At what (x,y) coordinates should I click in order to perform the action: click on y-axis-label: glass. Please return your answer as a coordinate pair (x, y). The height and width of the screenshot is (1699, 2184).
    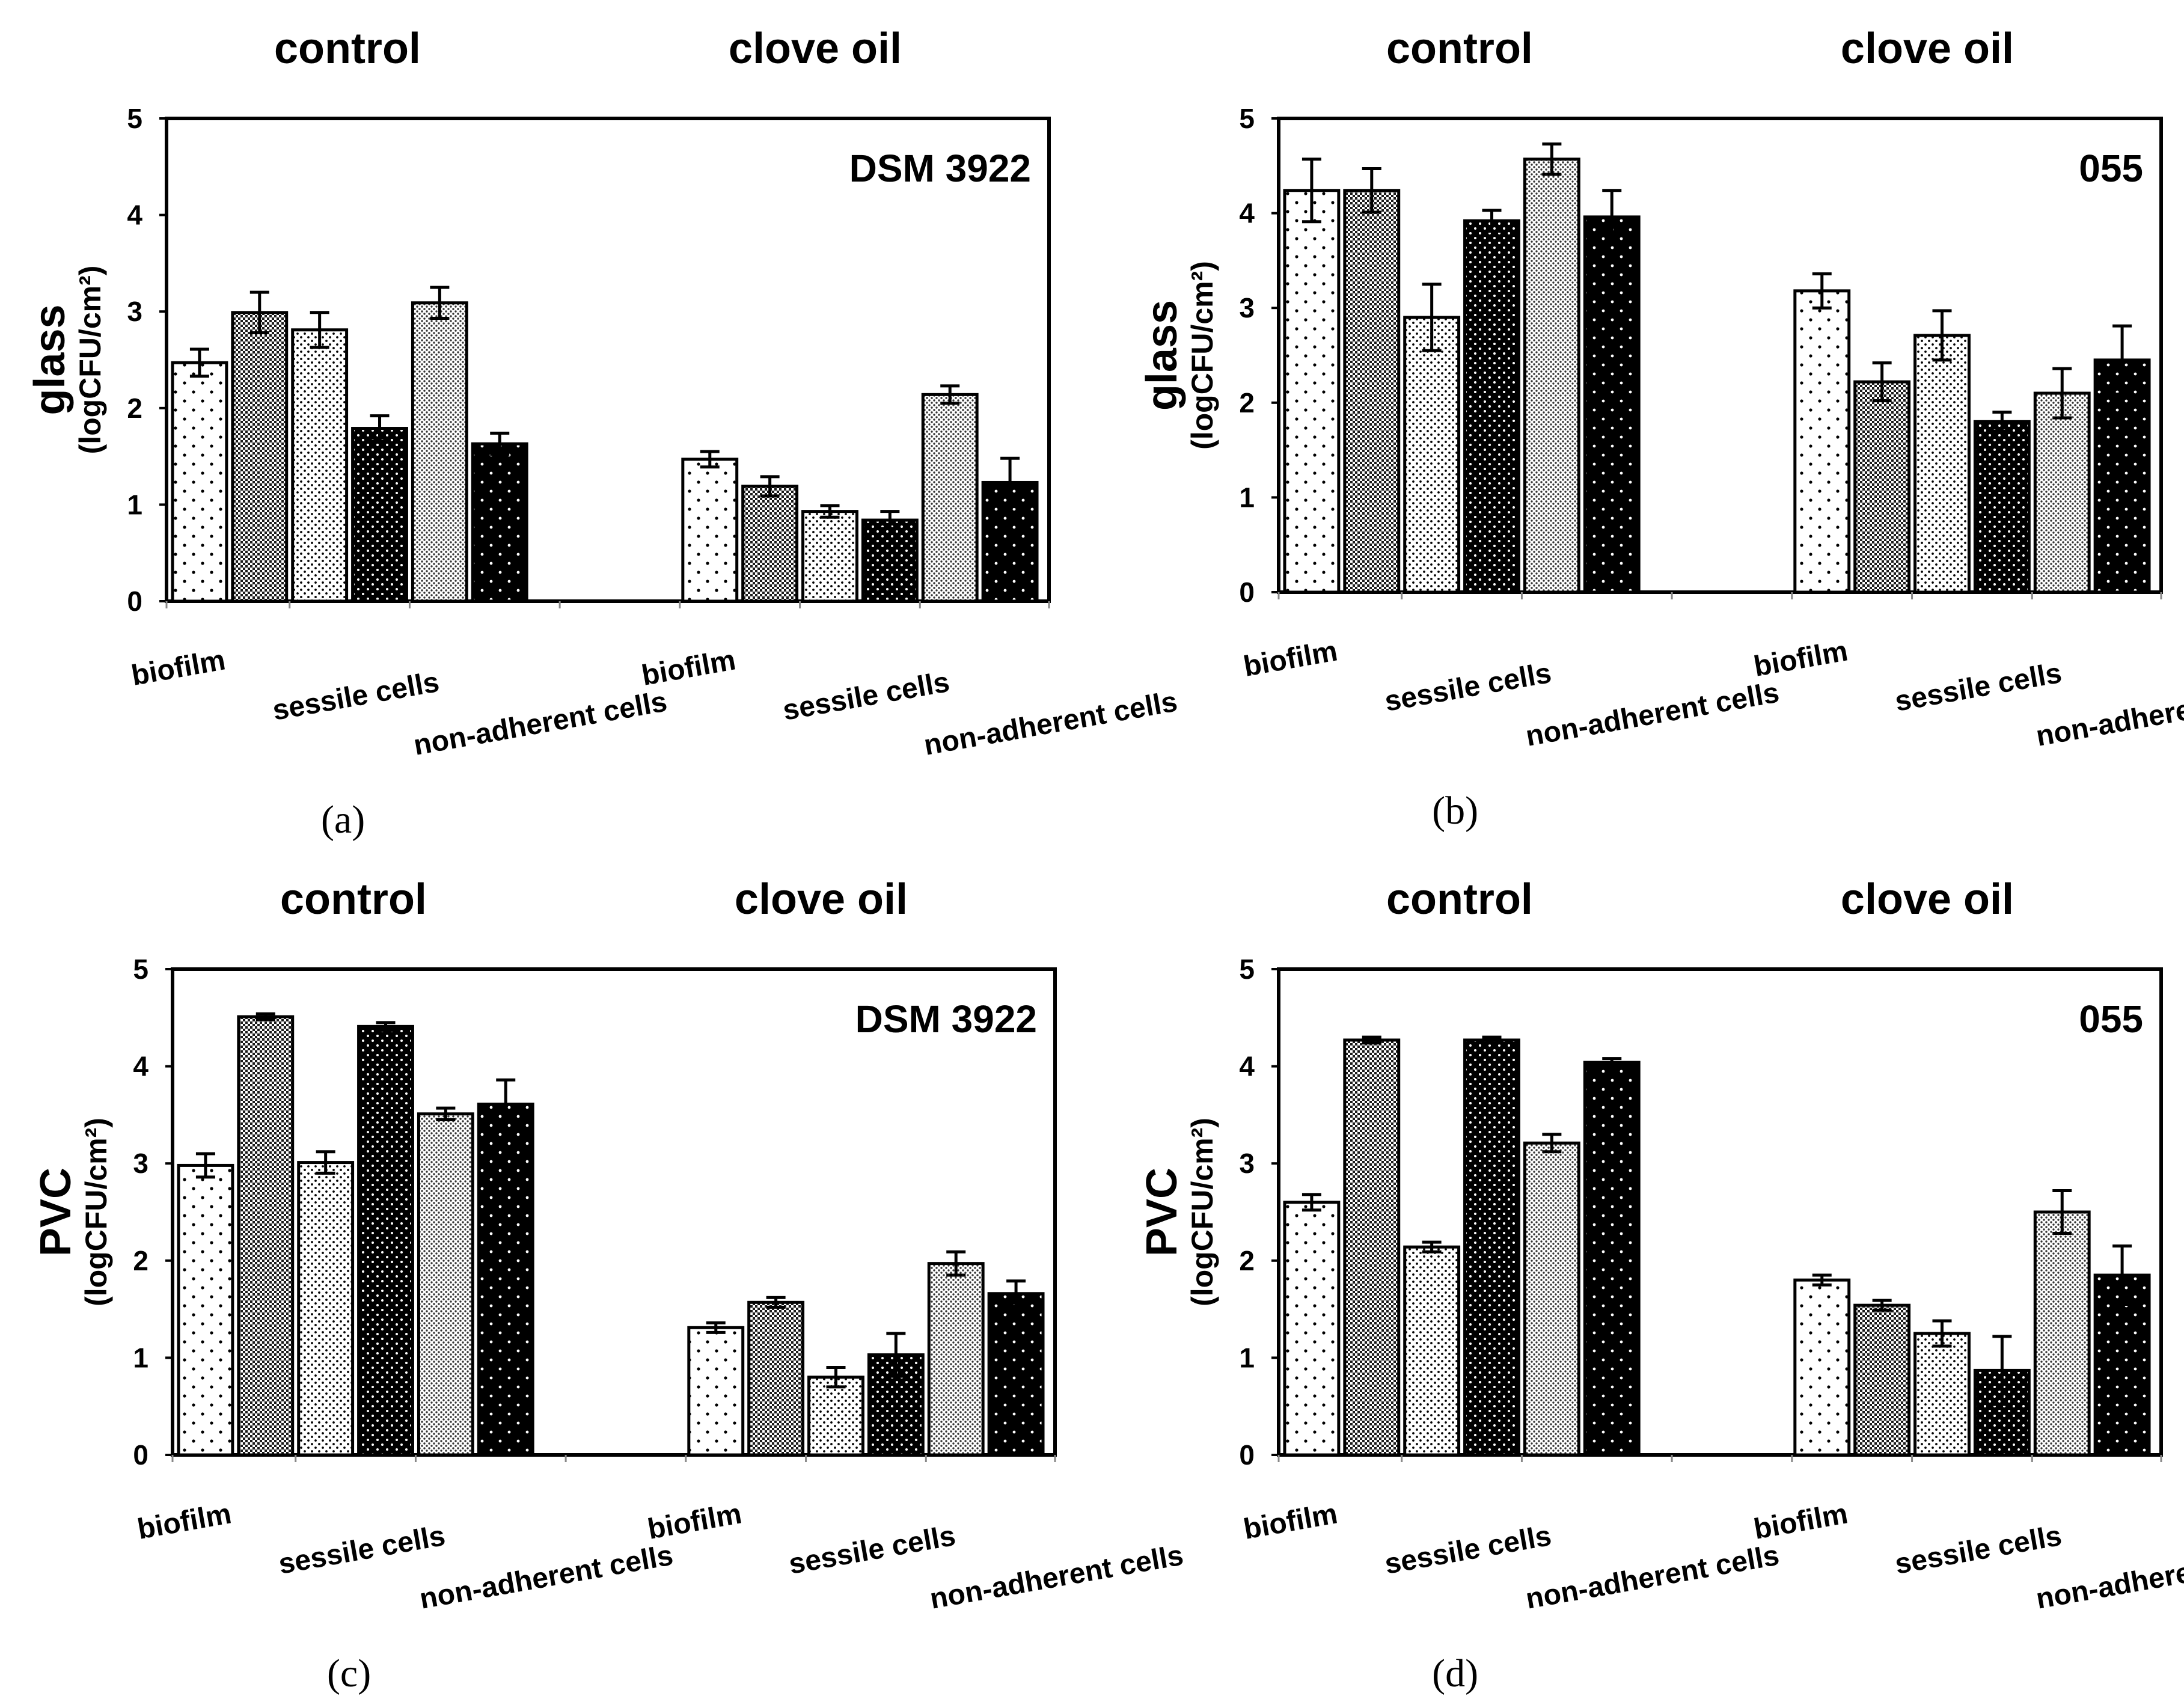
    Looking at the image, I should click on (1162, 356).